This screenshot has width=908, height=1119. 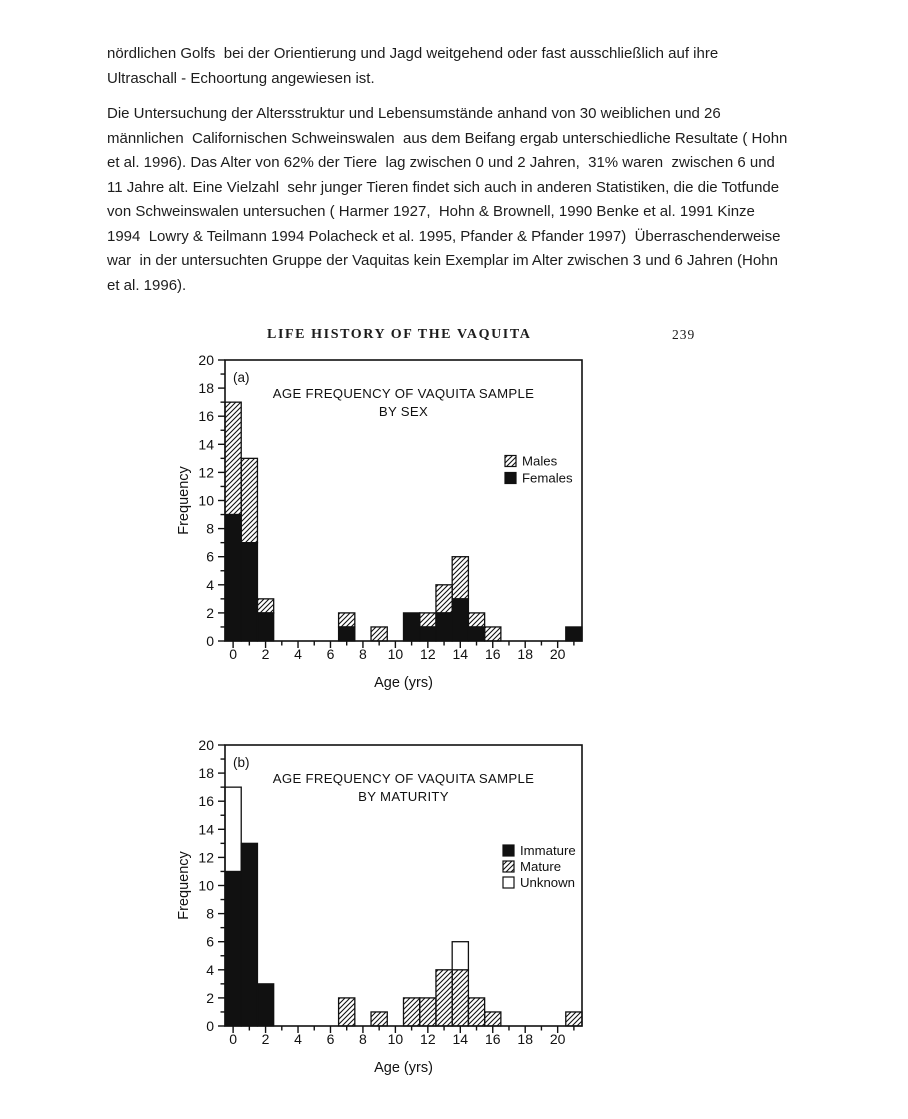 What do you see at coordinates (396, 654) in the screenshot?
I see `x-tick-label: 10` at bounding box center [396, 654].